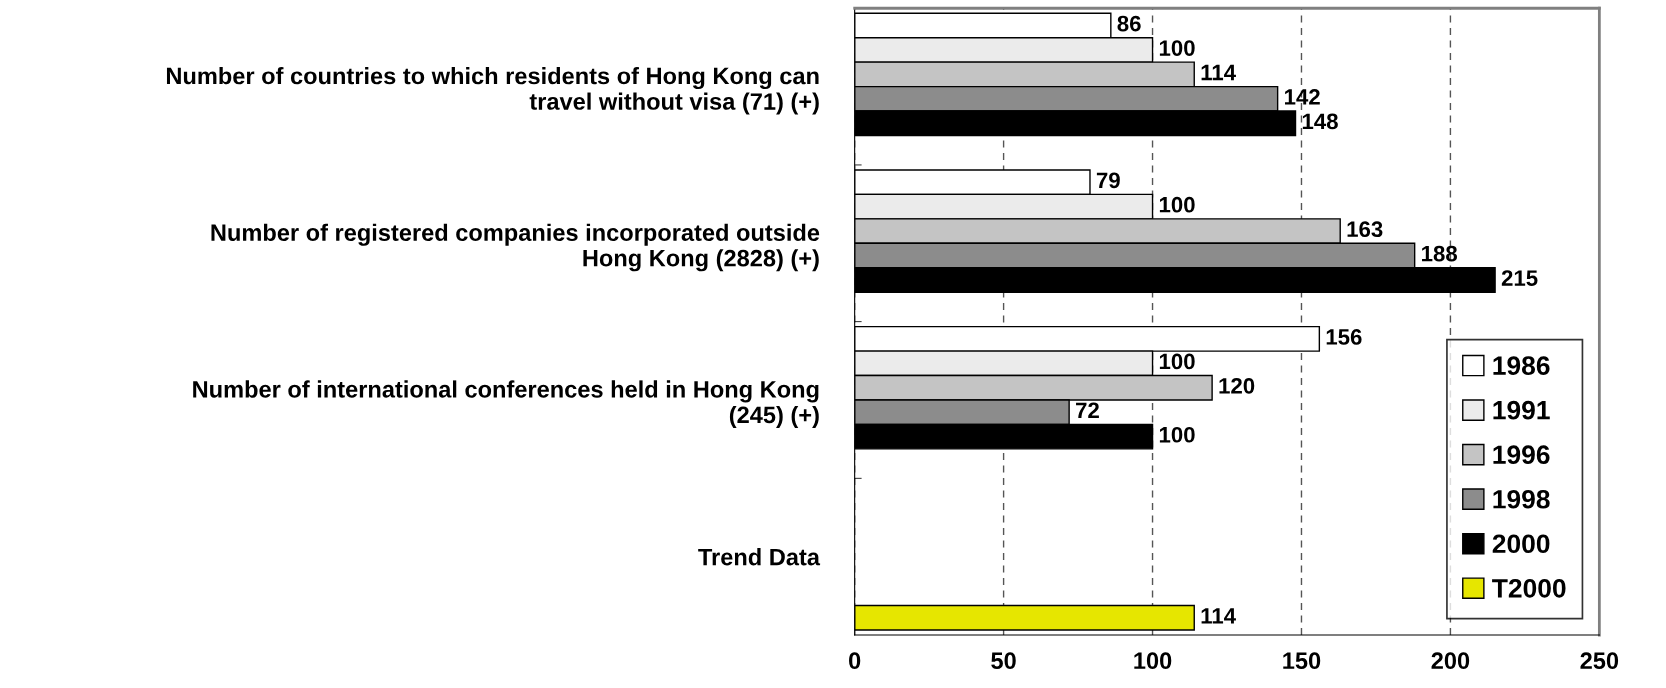 This screenshot has width=1666, height=688. What do you see at coordinates (506, 404) in the screenshot?
I see `y-tick-label: Number of international conferences held in Hong Kong (245) (+)` at bounding box center [506, 404].